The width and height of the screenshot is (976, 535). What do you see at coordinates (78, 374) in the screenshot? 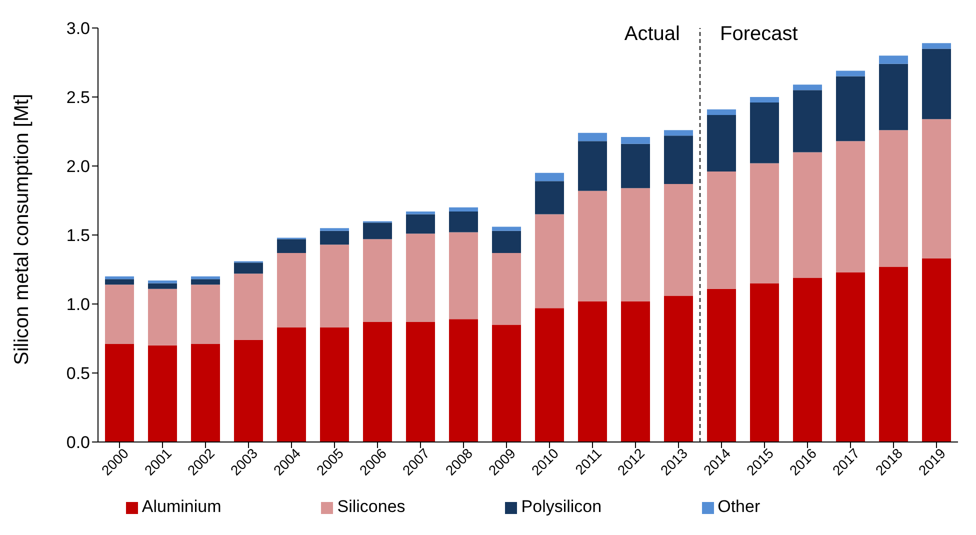
I see `y-tick-label: 0.5` at bounding box center [78, 374].